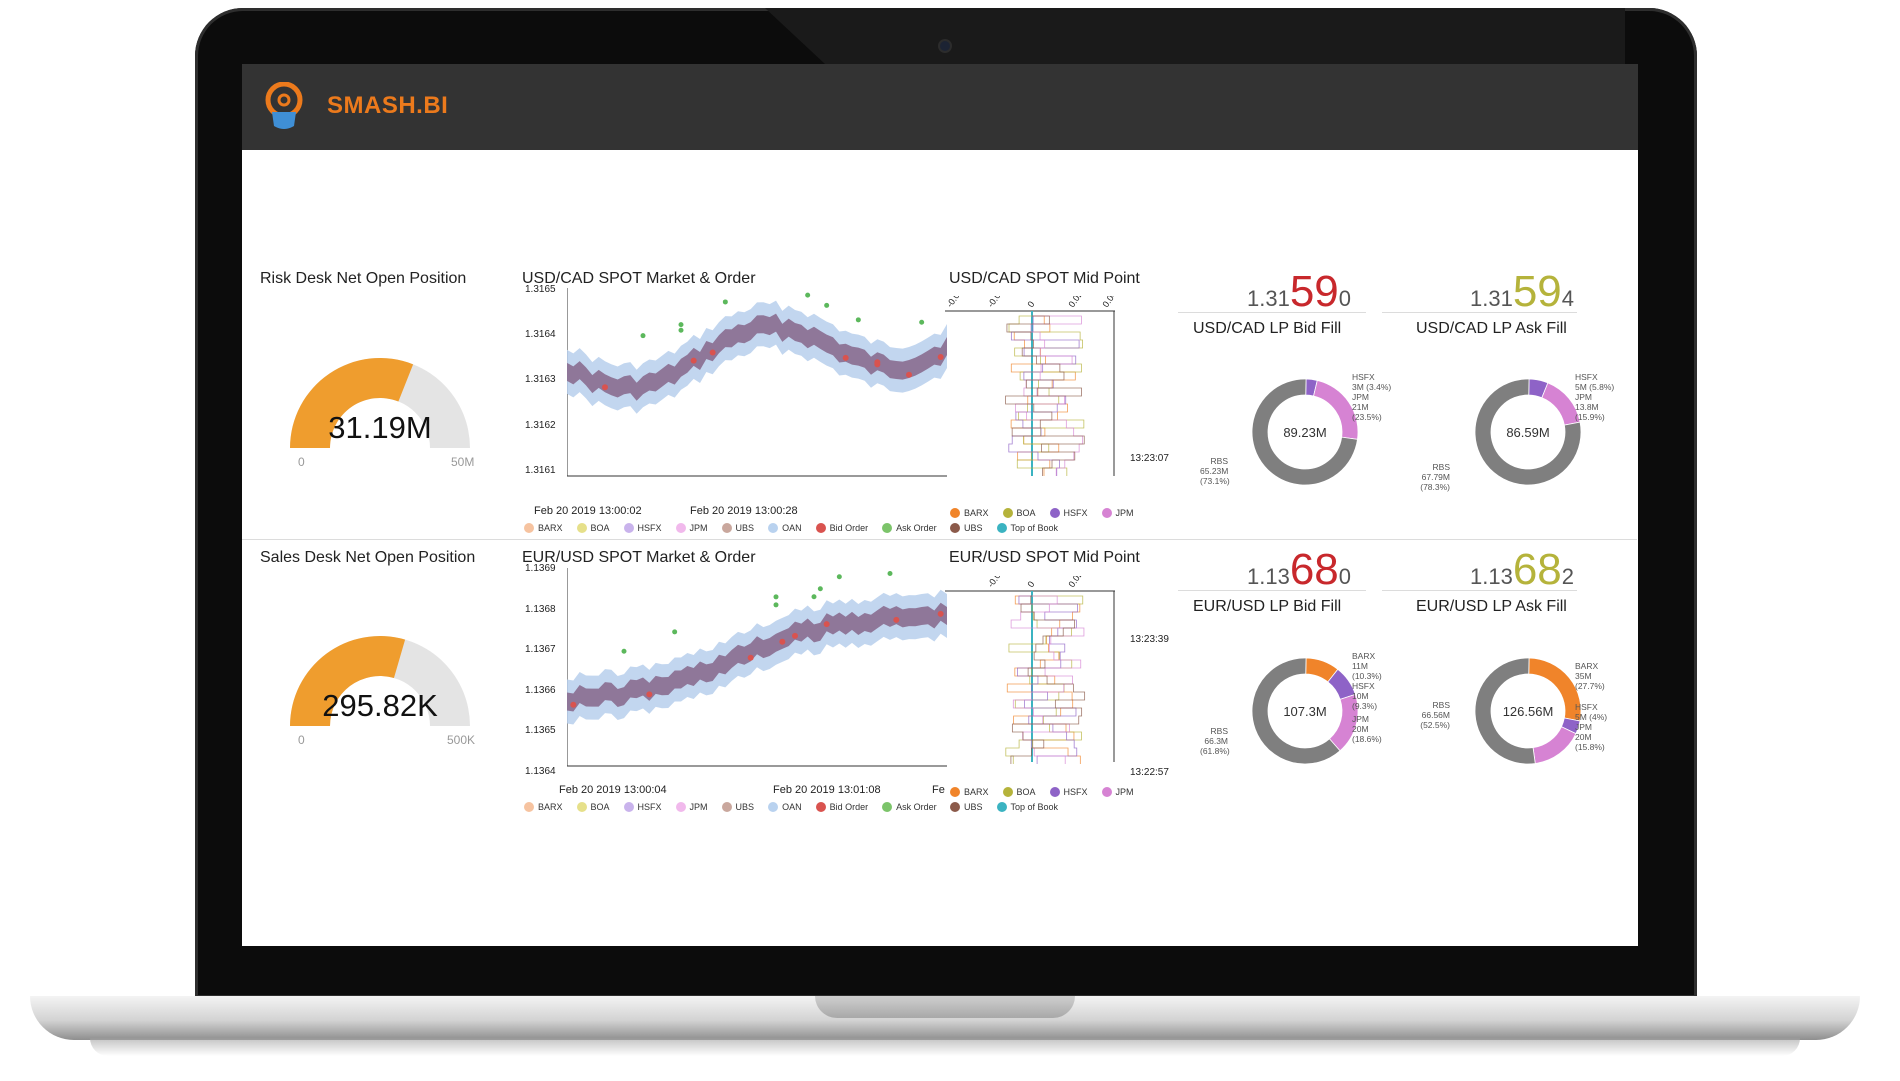  I want to click on legend-label: OAN, so click(792, 807).